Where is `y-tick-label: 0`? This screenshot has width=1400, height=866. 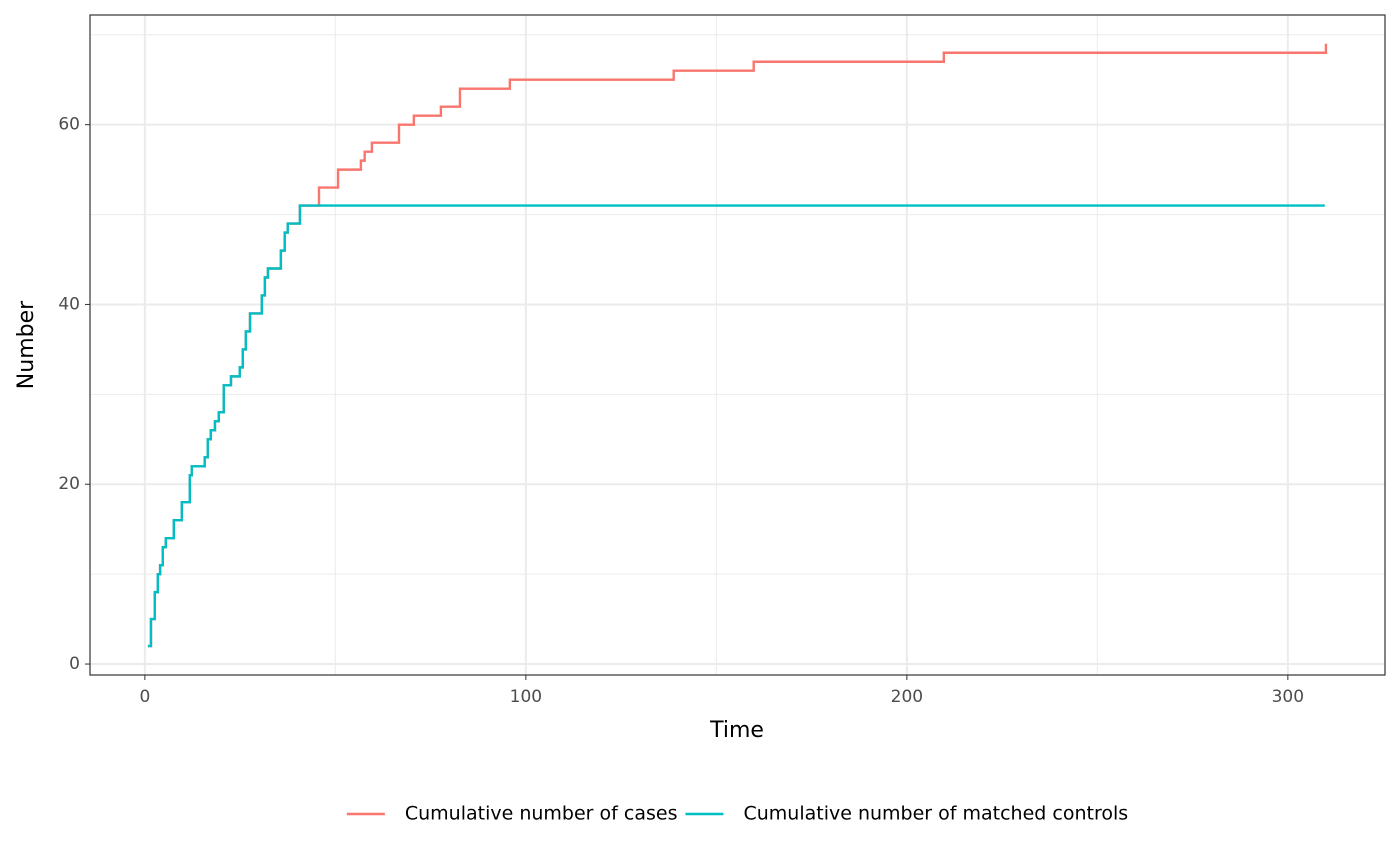
y-tick-label: 0 is located at coordinates (74, 664).